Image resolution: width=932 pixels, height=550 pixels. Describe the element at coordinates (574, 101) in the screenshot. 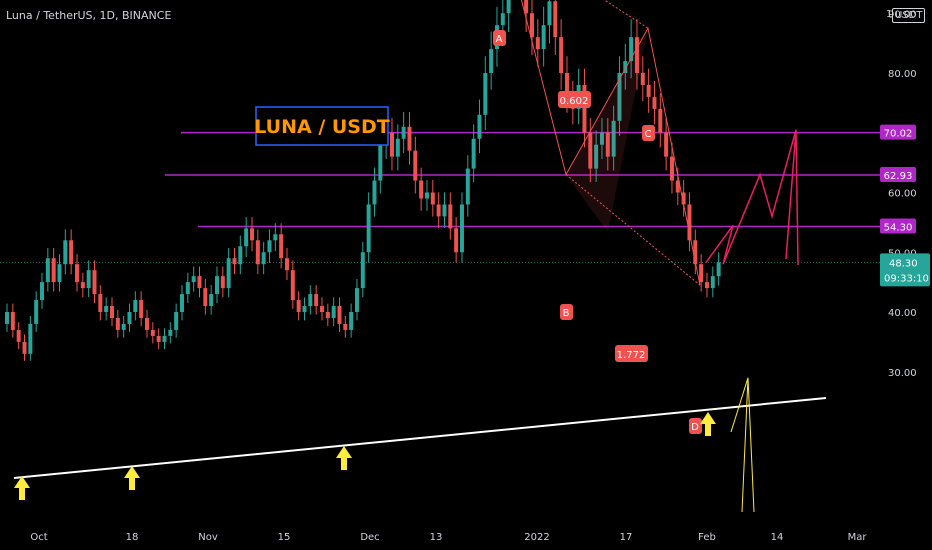

I see `ratio-label: 0.602` at that location.